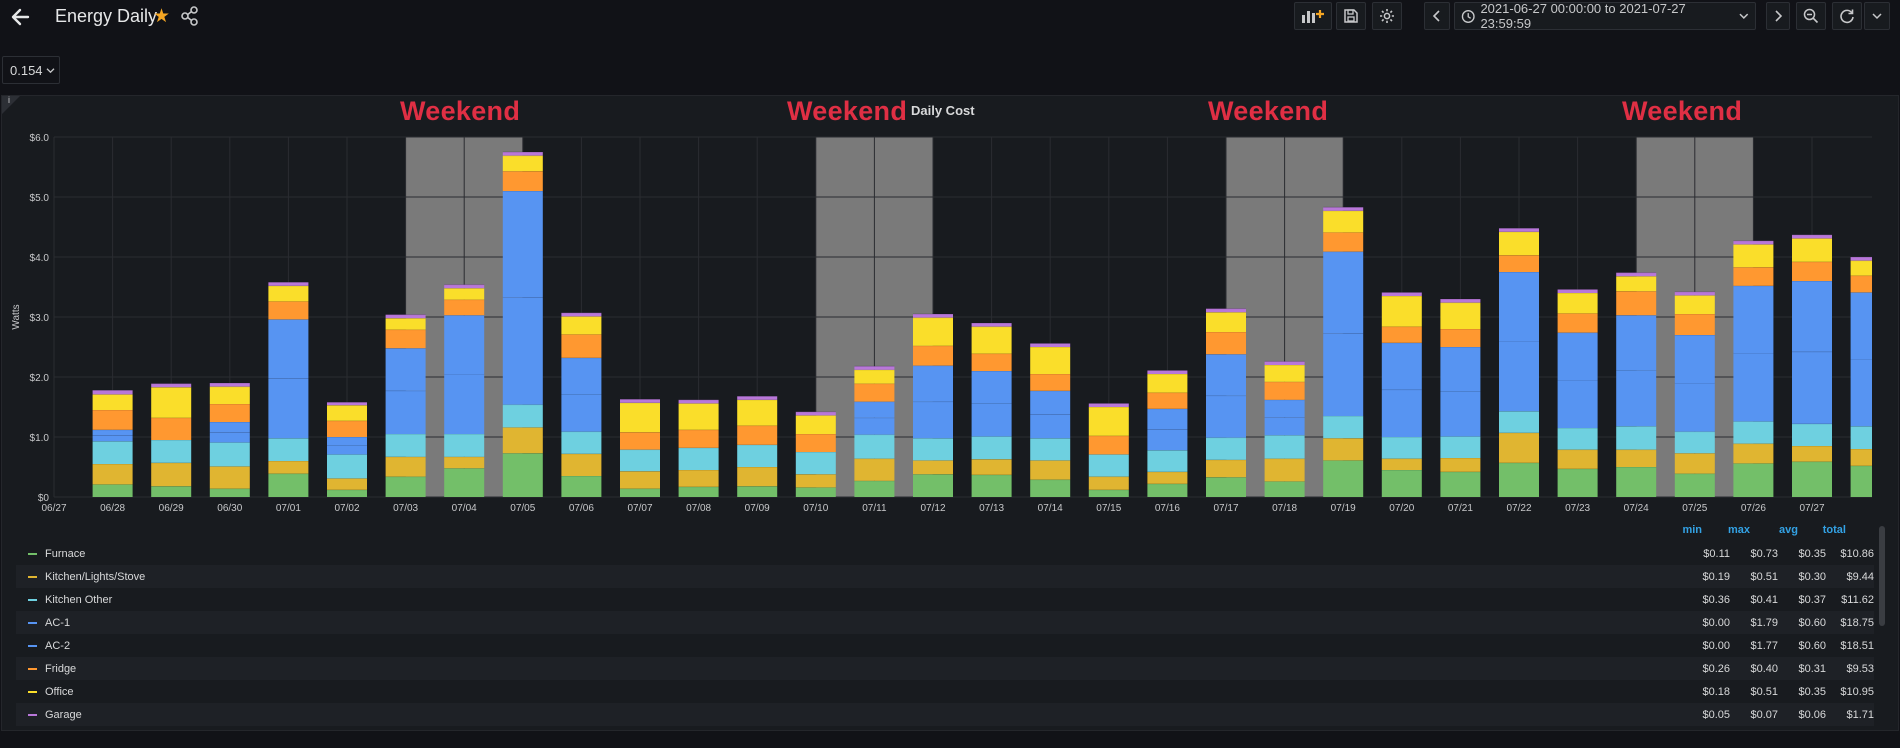 This screenshot has width=1900, height=748. Describe the element at coordinates (9, 100) in the screenshot. I see `info-icon: i` at that location.